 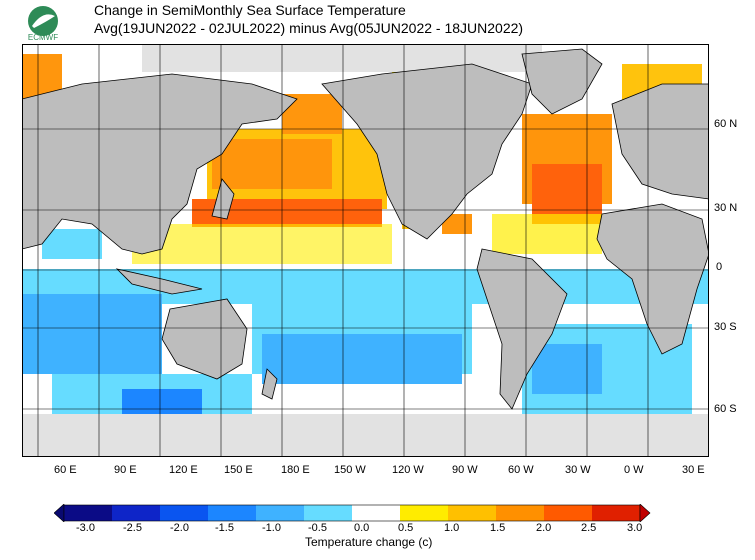 I want to click on japan, so click(x=223, y=199).